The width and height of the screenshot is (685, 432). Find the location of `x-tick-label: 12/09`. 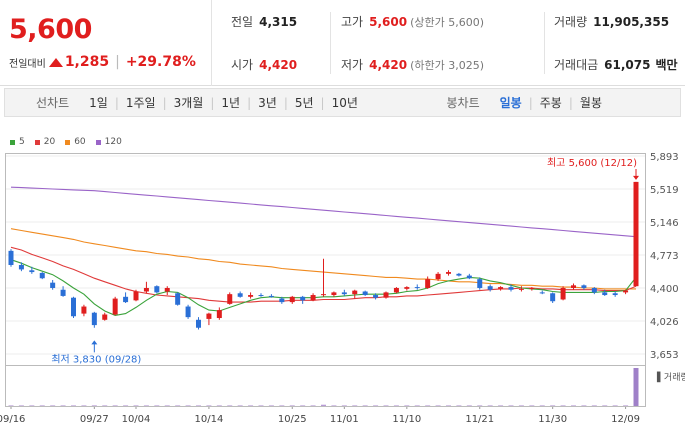

x-tick-label: 12/09 is located at coordinates (625, 419).